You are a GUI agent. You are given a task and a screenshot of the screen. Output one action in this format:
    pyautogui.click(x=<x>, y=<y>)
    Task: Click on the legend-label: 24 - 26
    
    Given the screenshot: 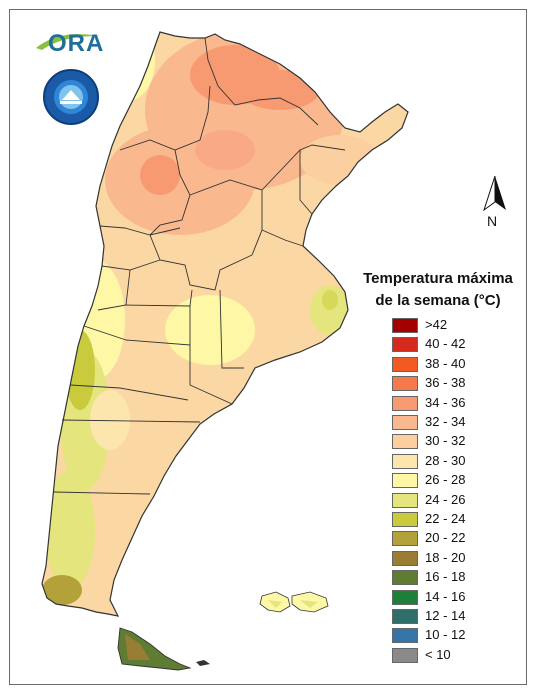 What is the action you would take?
    pyautogui.click(x=445, y=499)
    